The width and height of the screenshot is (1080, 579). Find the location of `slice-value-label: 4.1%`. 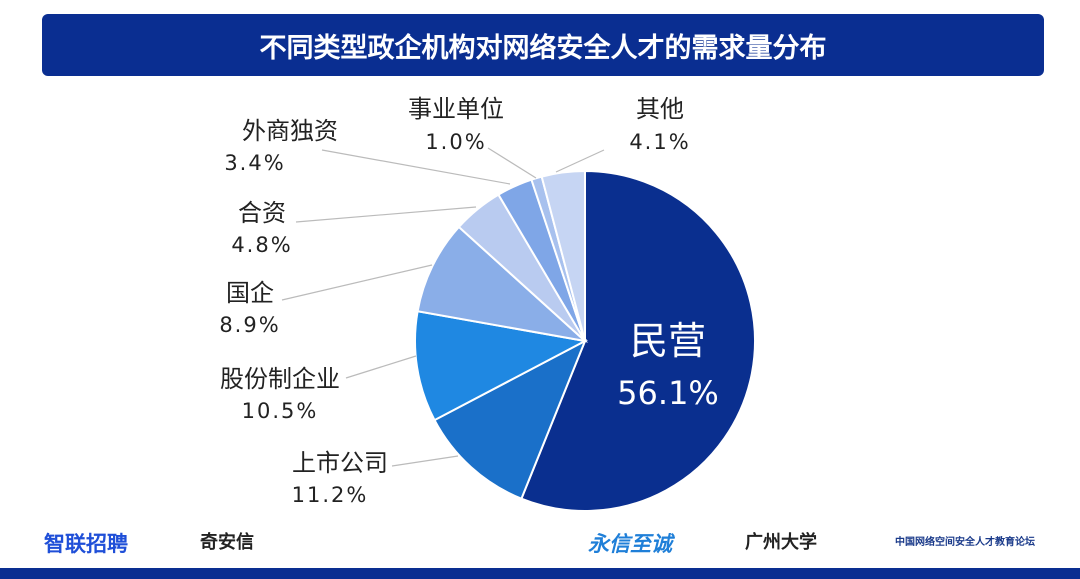

slice-value-label: 4.1% is located at coordinates (659, 142).